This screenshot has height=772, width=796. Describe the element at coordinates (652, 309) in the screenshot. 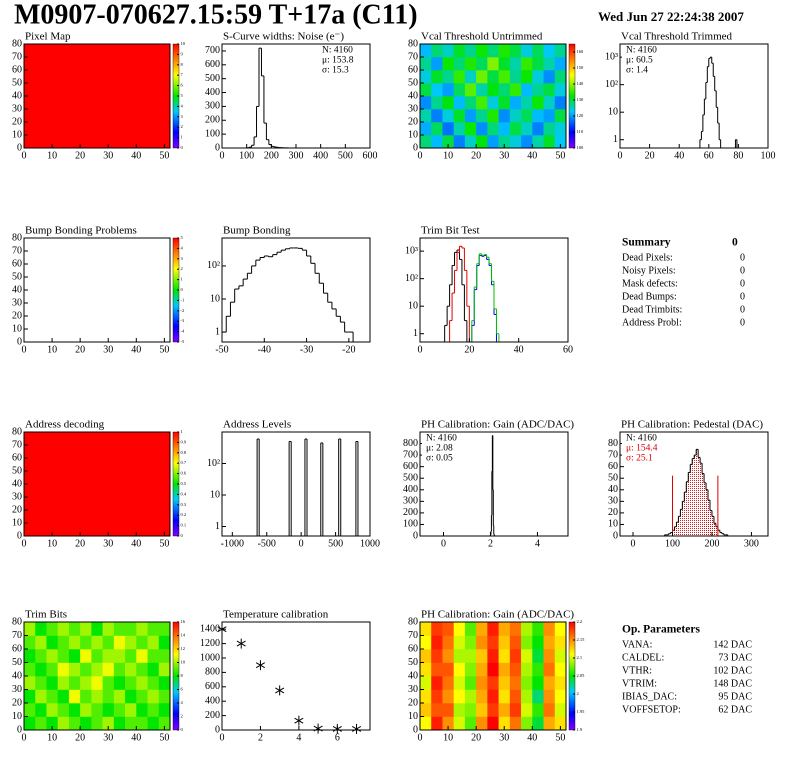

I see `summary-label: Dead Trimbits:` at that location.